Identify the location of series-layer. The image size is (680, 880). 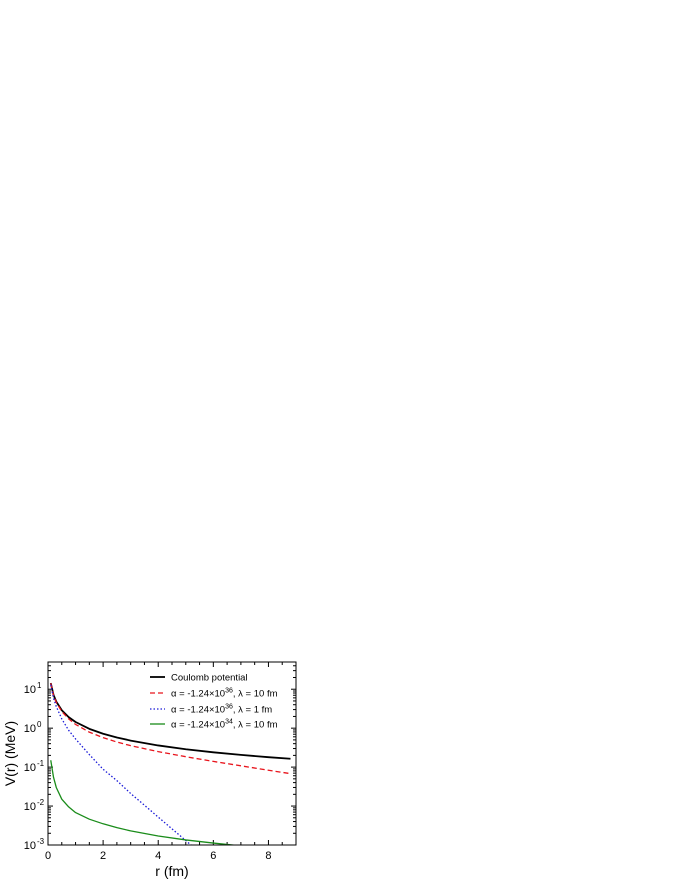
(170, 763).